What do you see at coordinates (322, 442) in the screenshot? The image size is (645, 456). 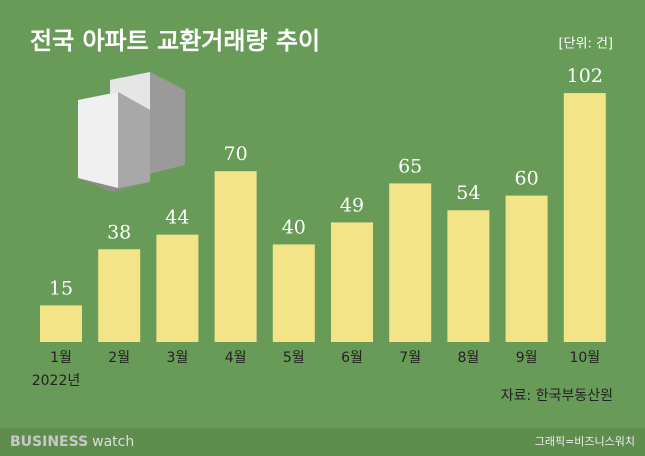 I see `footer-band` at bounding box center [322, 442].